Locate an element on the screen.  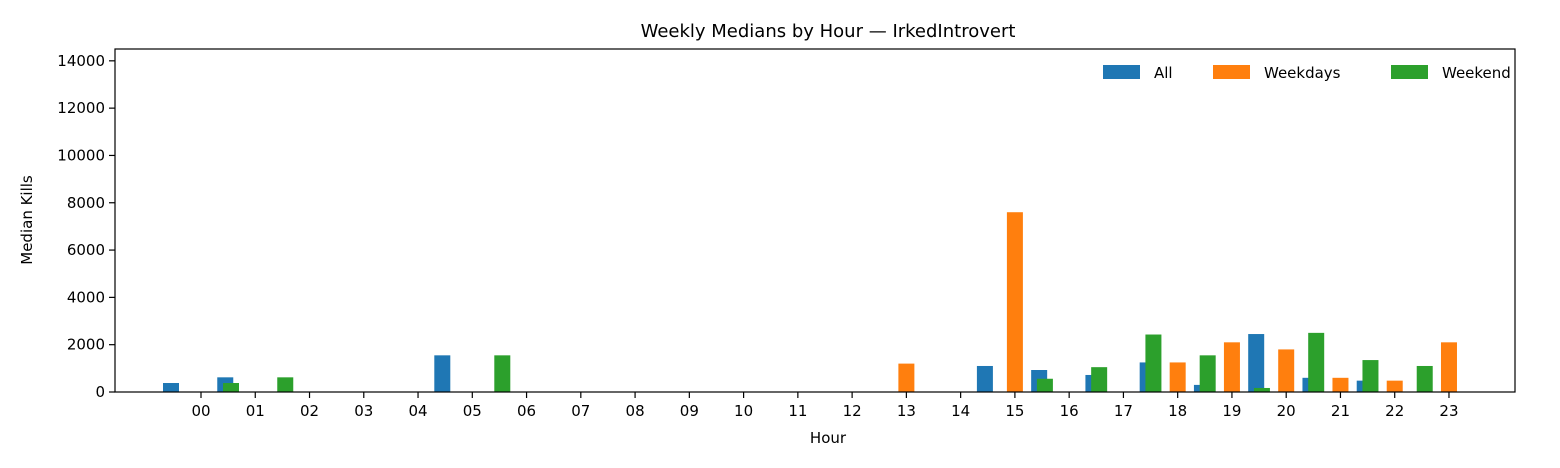
legend: All Weekdays Weekend is located at coordinates (1307, 73).